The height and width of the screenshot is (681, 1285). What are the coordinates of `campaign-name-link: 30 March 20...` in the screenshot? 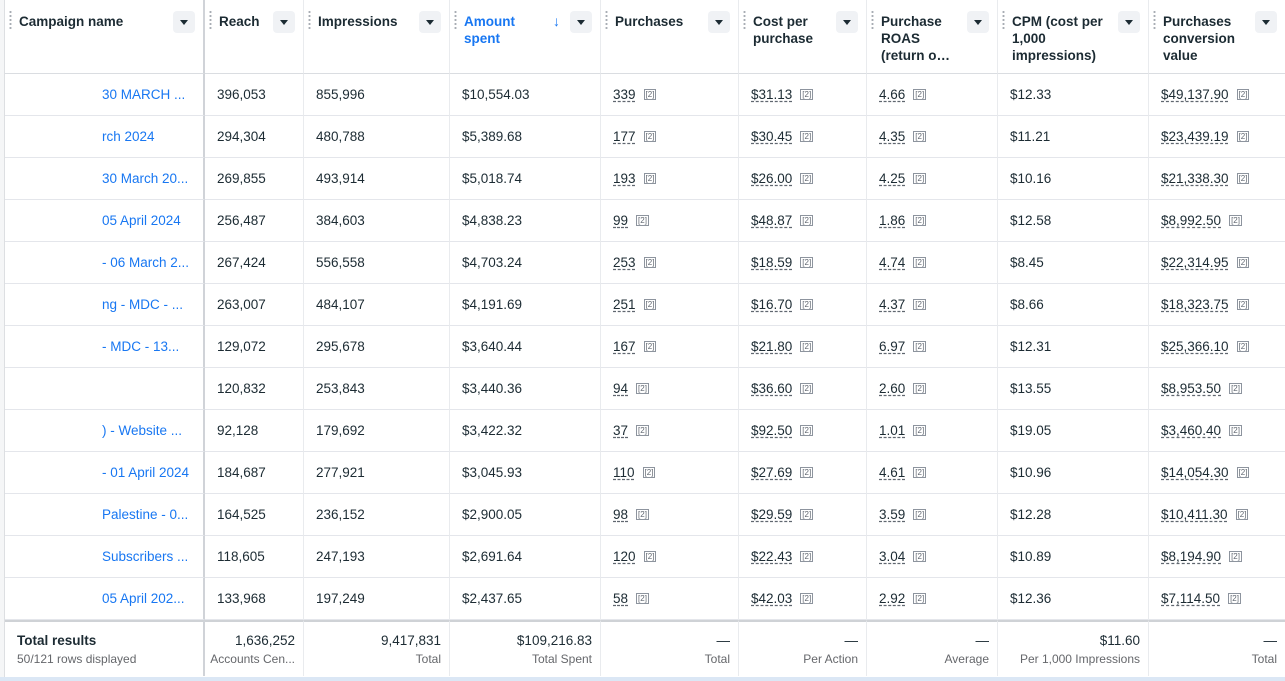 It's located at (145, 178).